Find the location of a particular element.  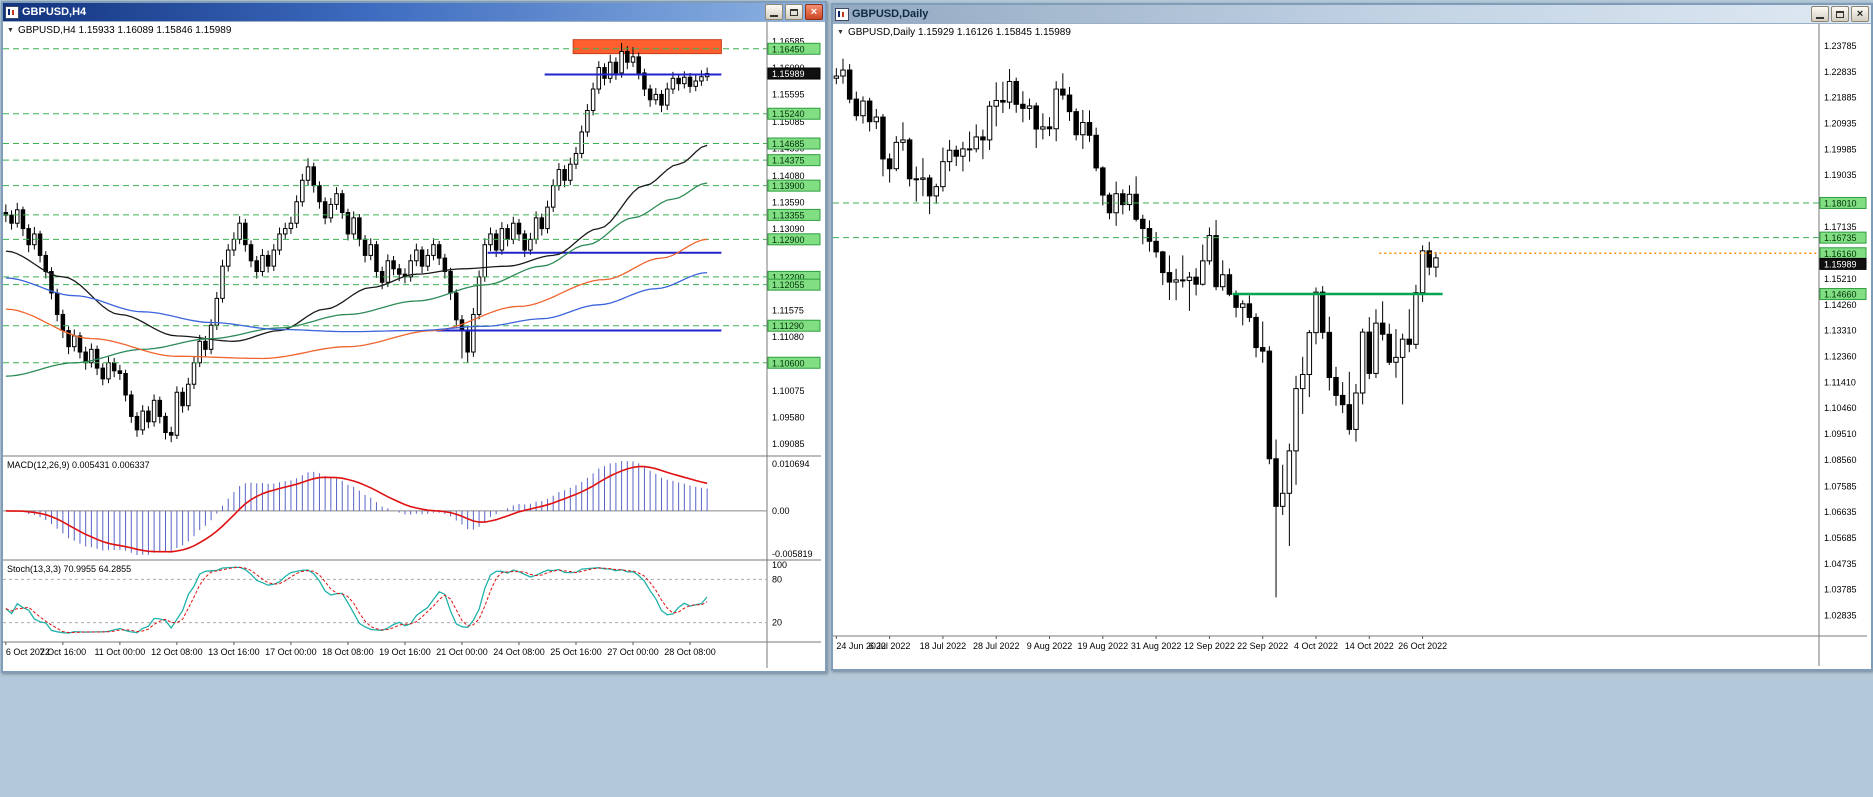

svg-text: 1.16160 is located at coordinates (1840, 254).